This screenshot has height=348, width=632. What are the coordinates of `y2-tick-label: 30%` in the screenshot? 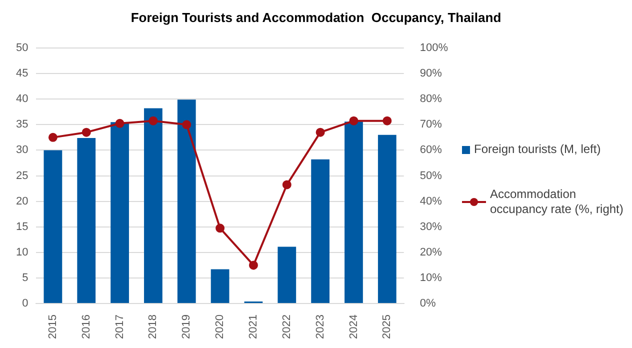 It's located at (431, 226).